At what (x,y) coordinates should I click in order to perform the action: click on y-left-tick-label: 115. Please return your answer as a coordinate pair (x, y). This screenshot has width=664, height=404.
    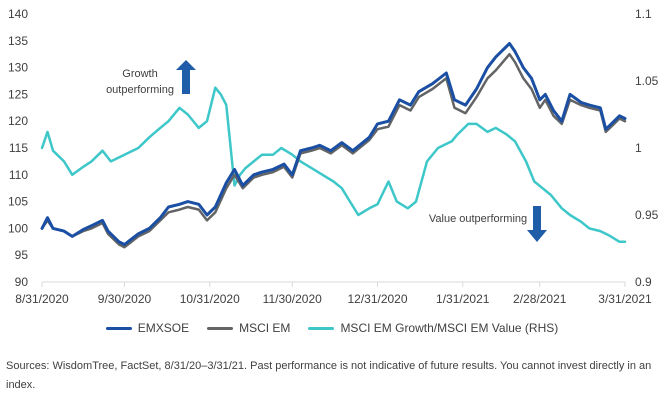
    Looking at the image, I should click on (18, 148).